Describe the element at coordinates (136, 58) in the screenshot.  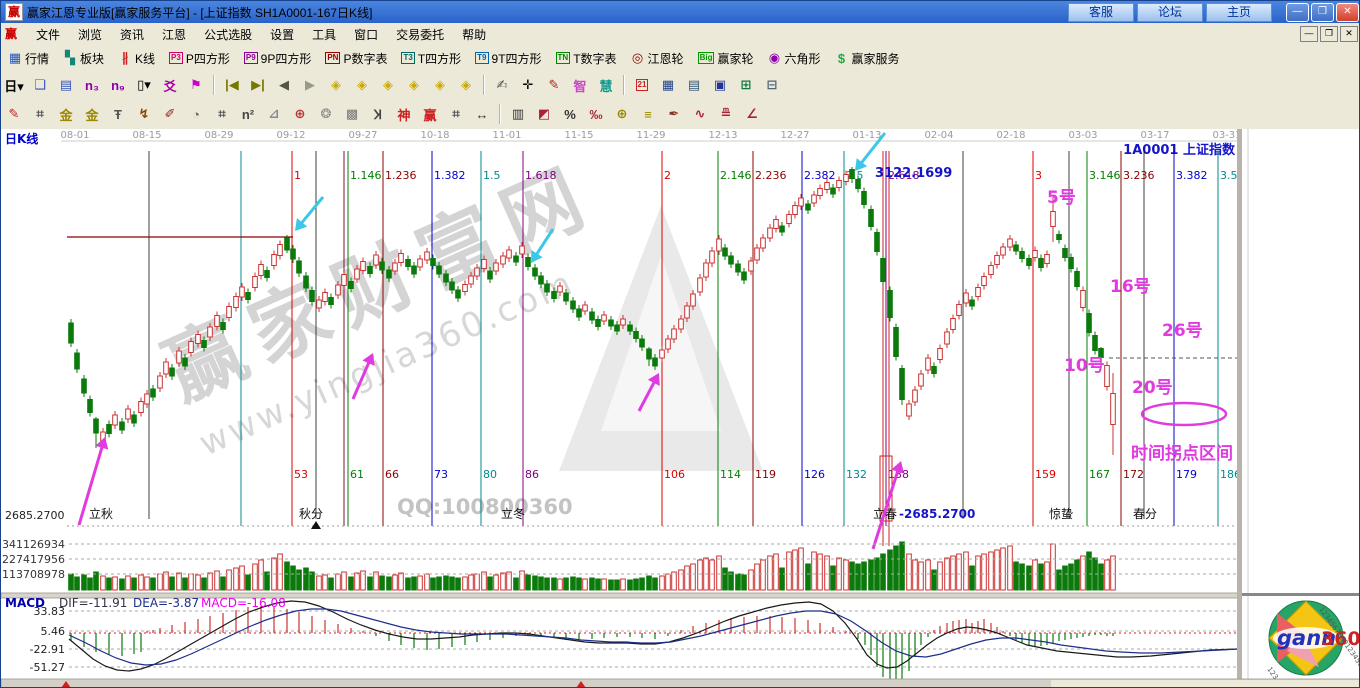
I see `kline-button: ∦ K线` at that location.